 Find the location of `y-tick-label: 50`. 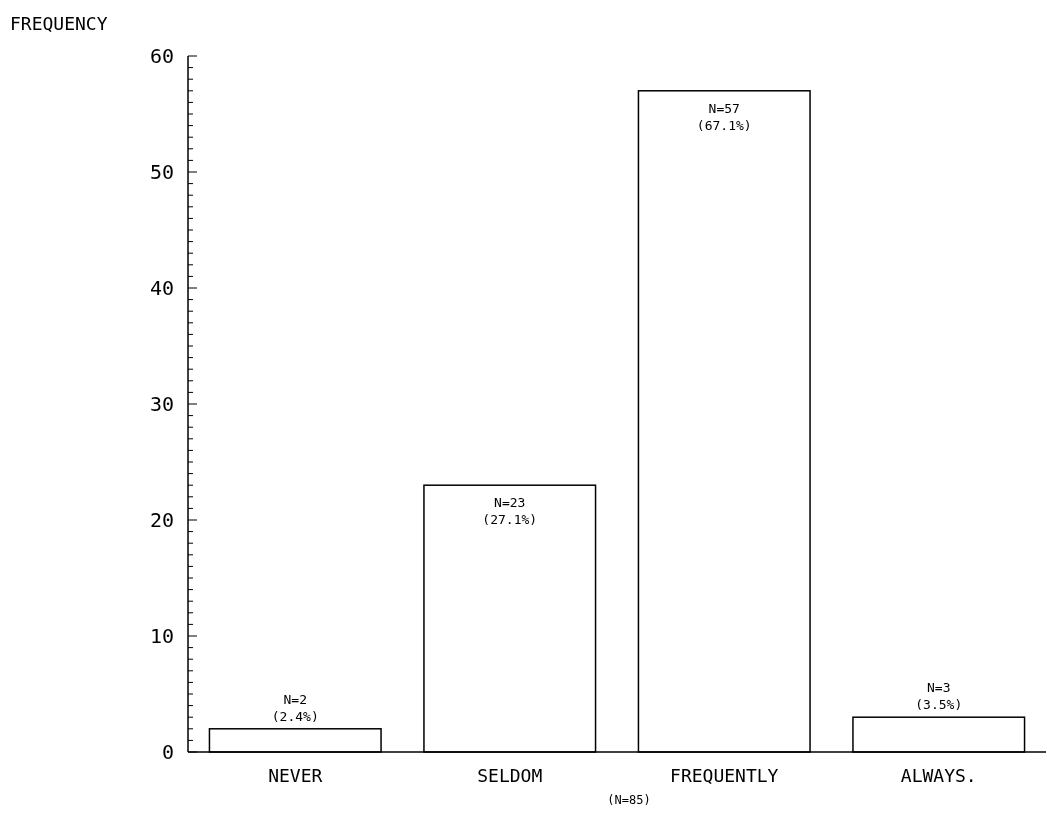

y-tick-label: 50 is located at coordinates (161, 172).